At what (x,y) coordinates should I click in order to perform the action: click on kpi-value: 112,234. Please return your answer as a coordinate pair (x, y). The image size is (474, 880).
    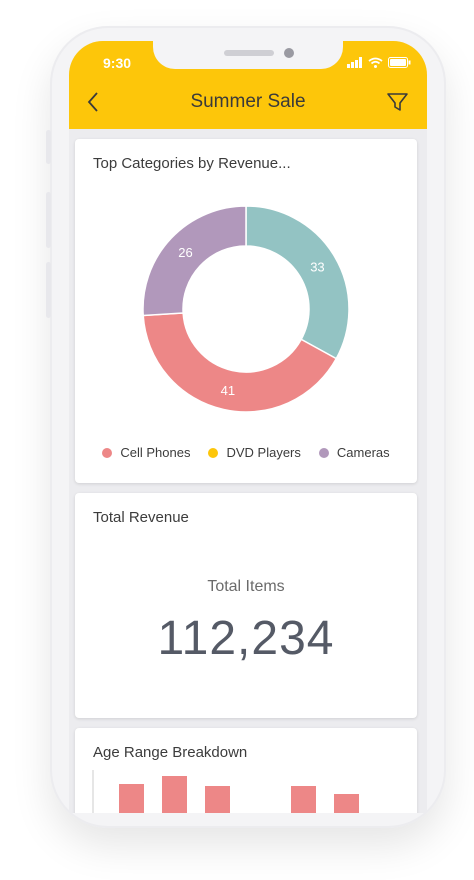
    Looking at the image, I should click on (246, 638).